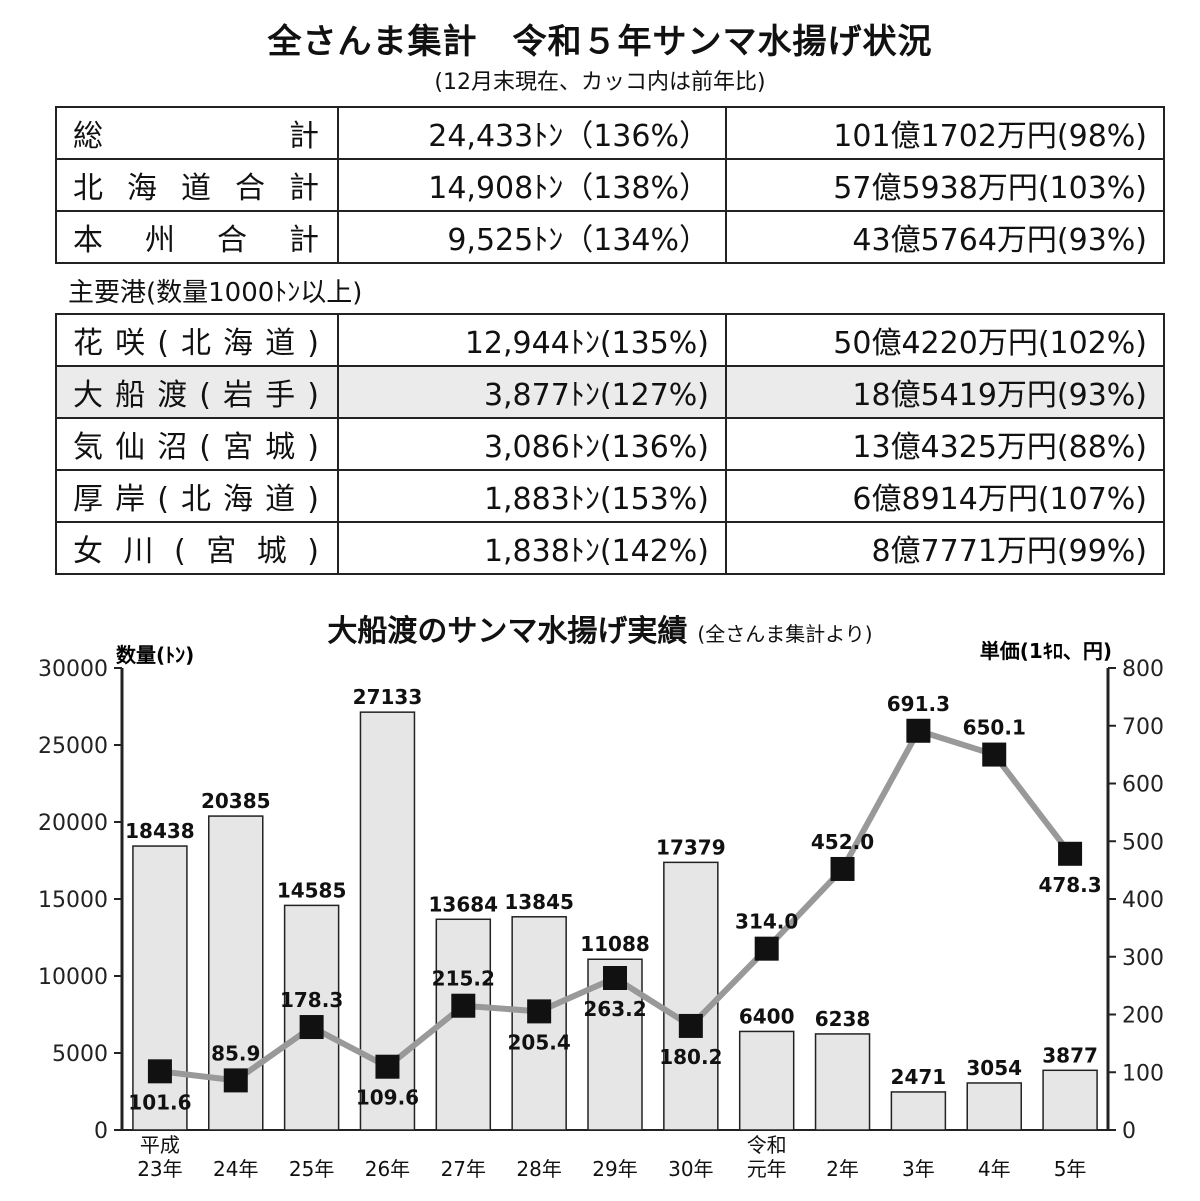  I want to click on page-title: 全さんま集計 令和５年サンマ水揚げ状況, so click(600, 42).